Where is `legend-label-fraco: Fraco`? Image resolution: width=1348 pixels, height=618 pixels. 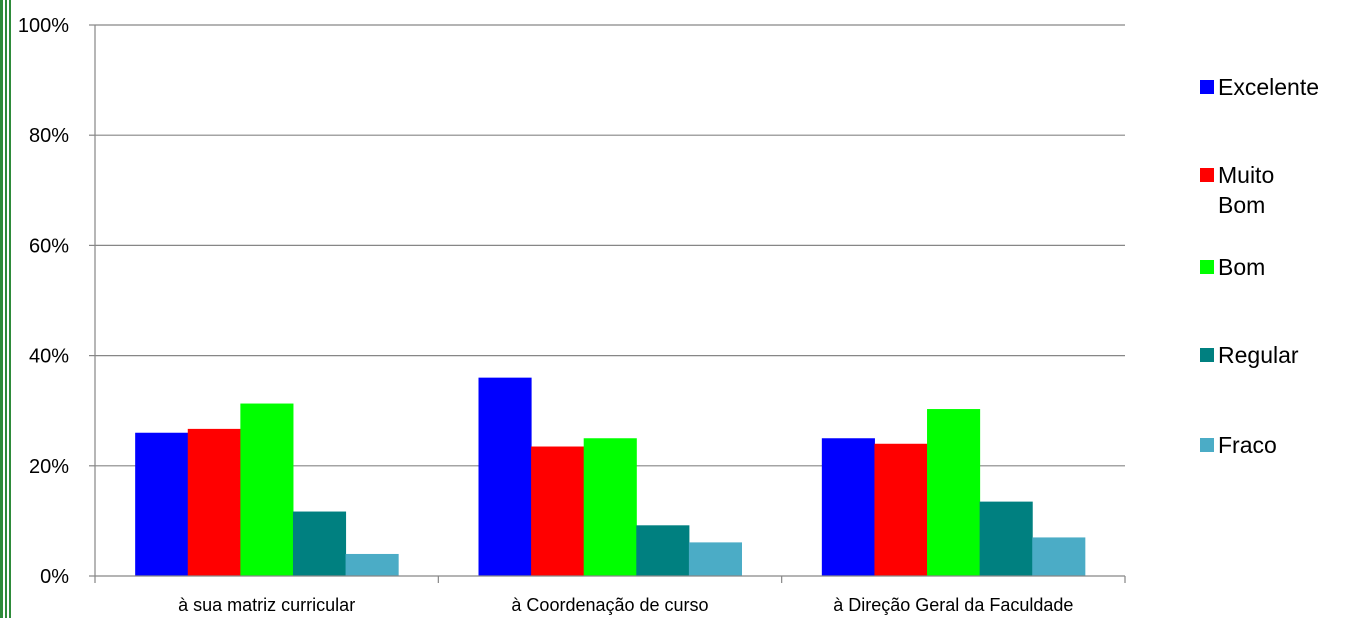
legend-label-fraco: Fraco is located at coordinates (1247, 445).